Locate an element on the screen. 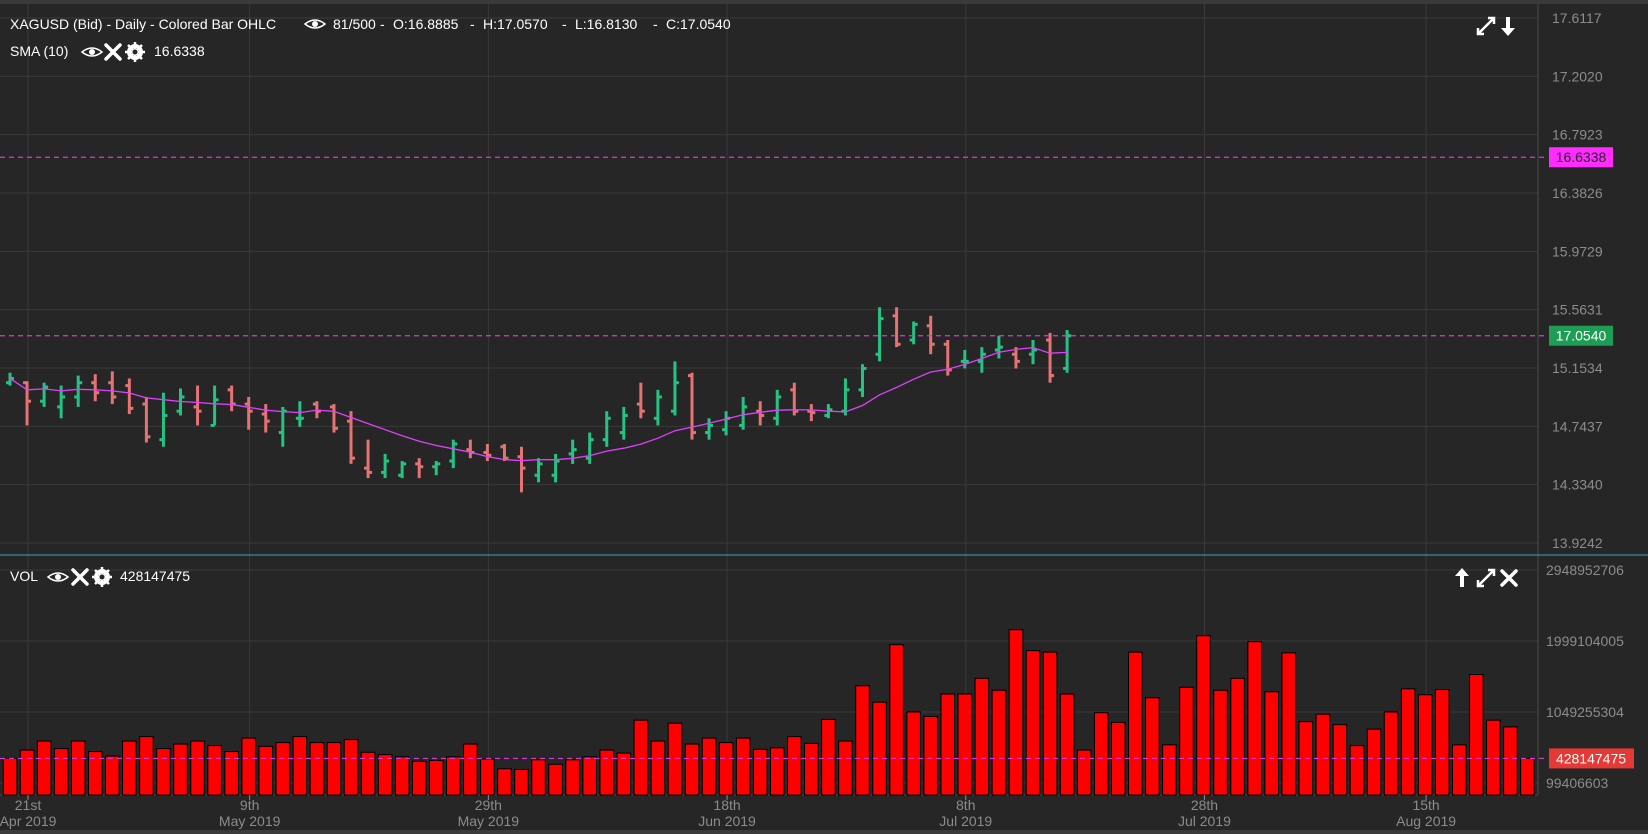 The height and width of the screenshot is (834, 1648). volume-badge: 428147475 is located at coordinates (1591, 758).